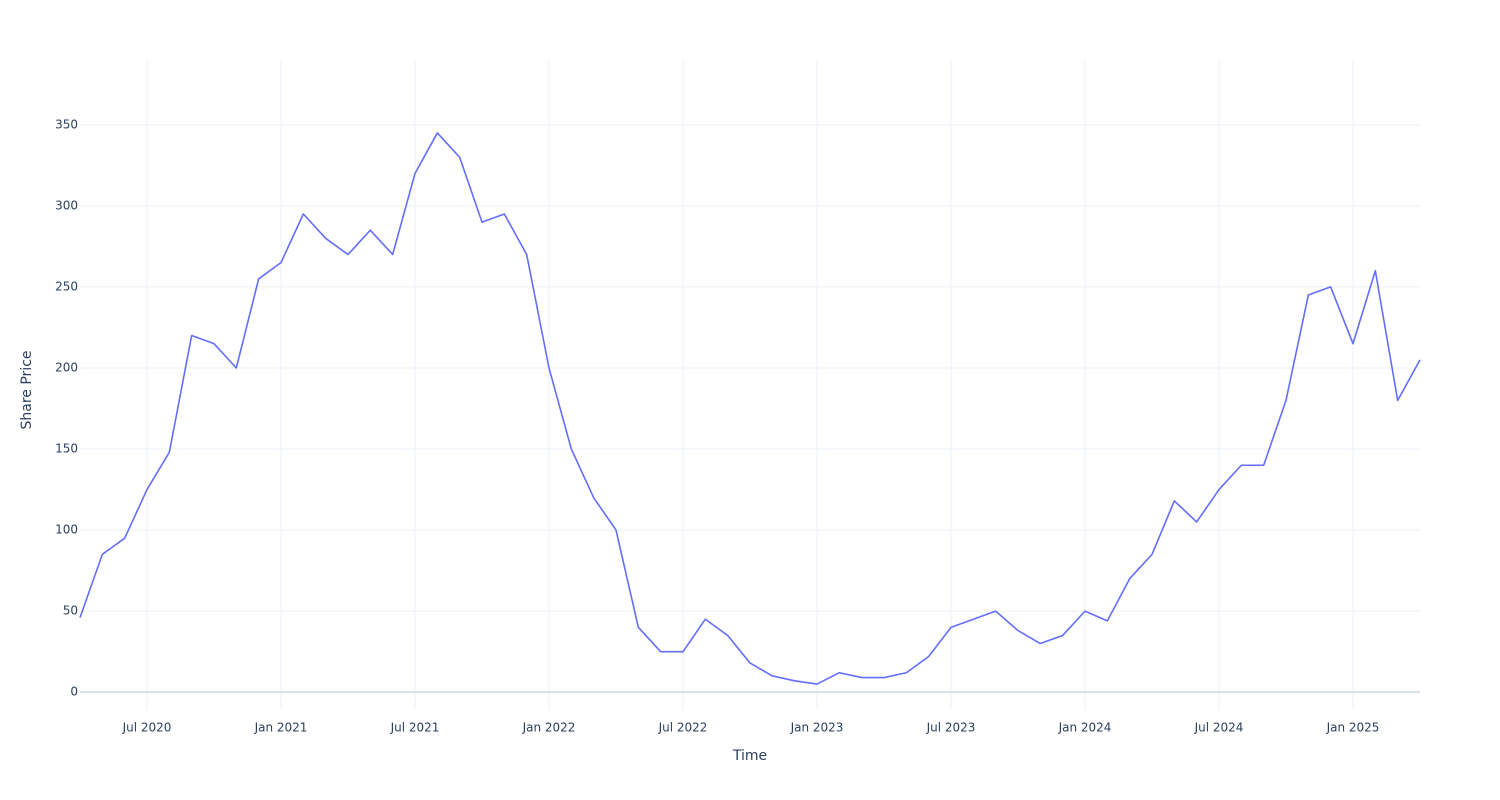  I want to click on y-tick-label: 300, so click(66, 205).